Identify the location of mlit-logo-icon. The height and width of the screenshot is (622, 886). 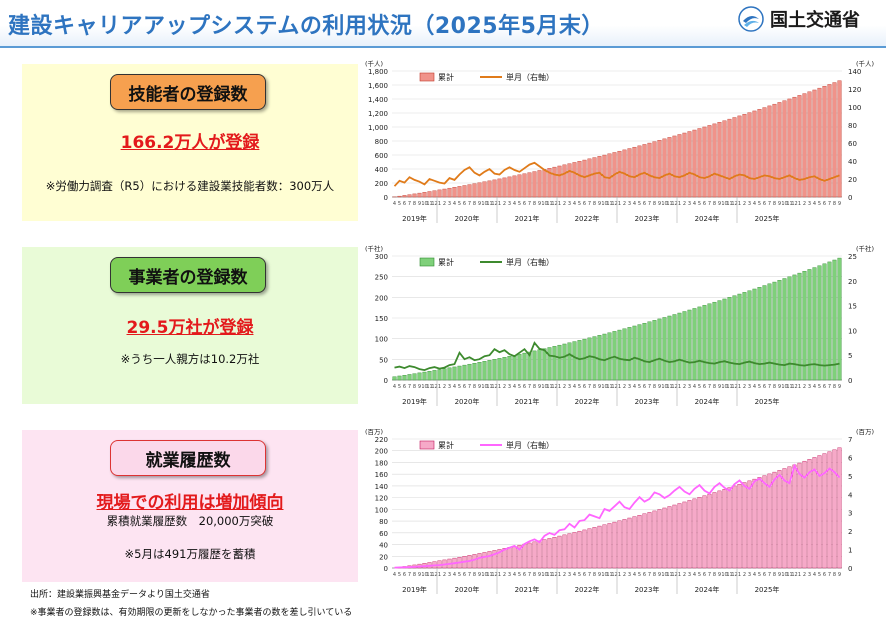
(751, 19).